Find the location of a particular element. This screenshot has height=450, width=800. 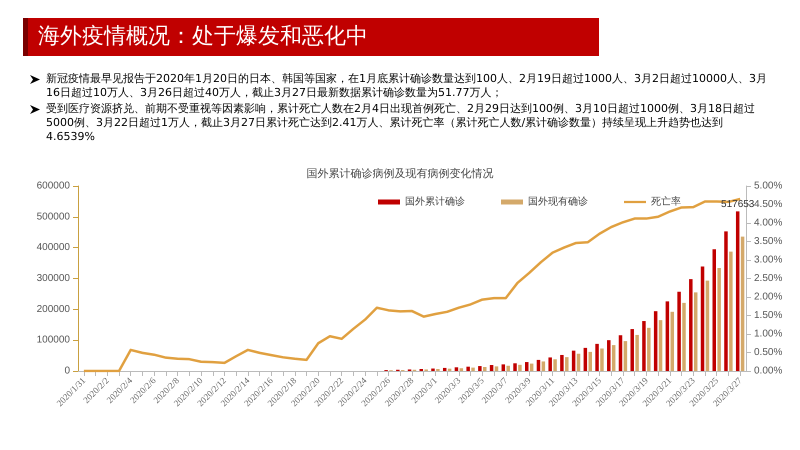

y-tick-label: 400000 is located at coordinates (53, 248).